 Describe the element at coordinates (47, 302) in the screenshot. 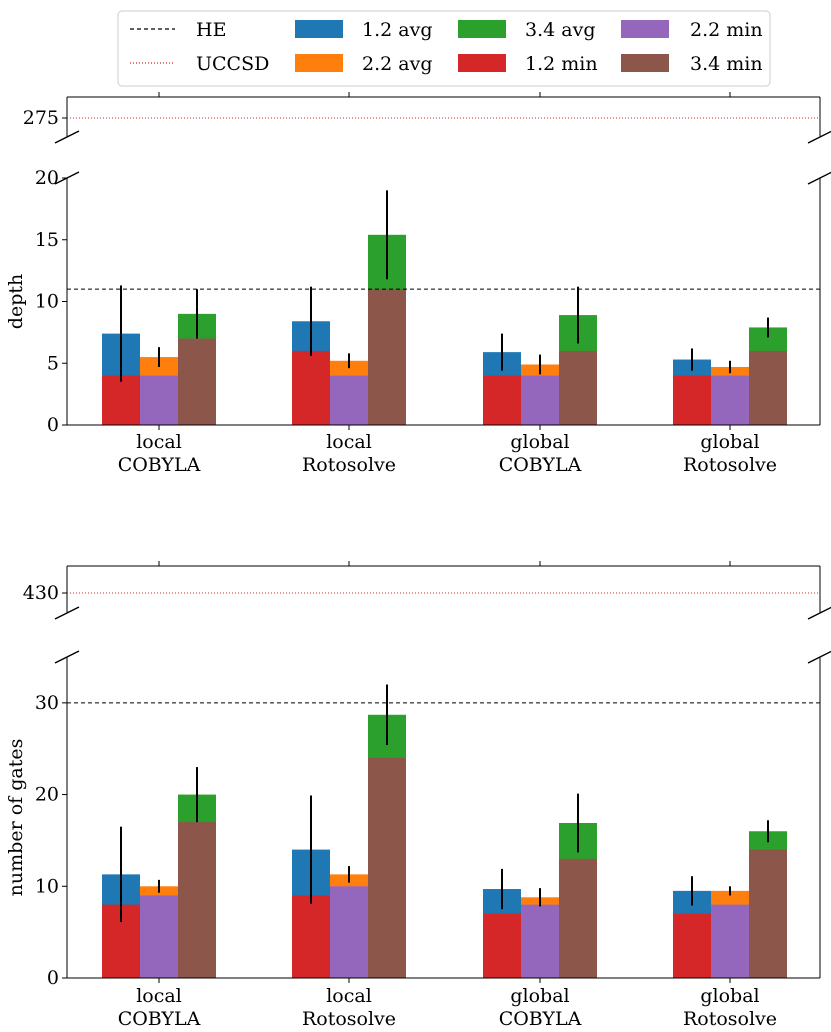

I see `ytick-label-2: 10` at that location.